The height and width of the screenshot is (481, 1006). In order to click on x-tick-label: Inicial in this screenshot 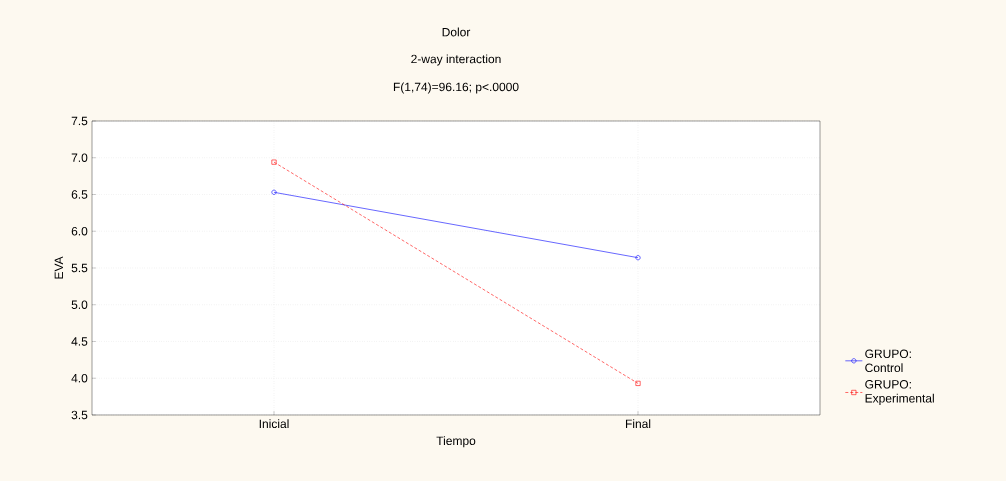, I will do `click(274, 423)`.